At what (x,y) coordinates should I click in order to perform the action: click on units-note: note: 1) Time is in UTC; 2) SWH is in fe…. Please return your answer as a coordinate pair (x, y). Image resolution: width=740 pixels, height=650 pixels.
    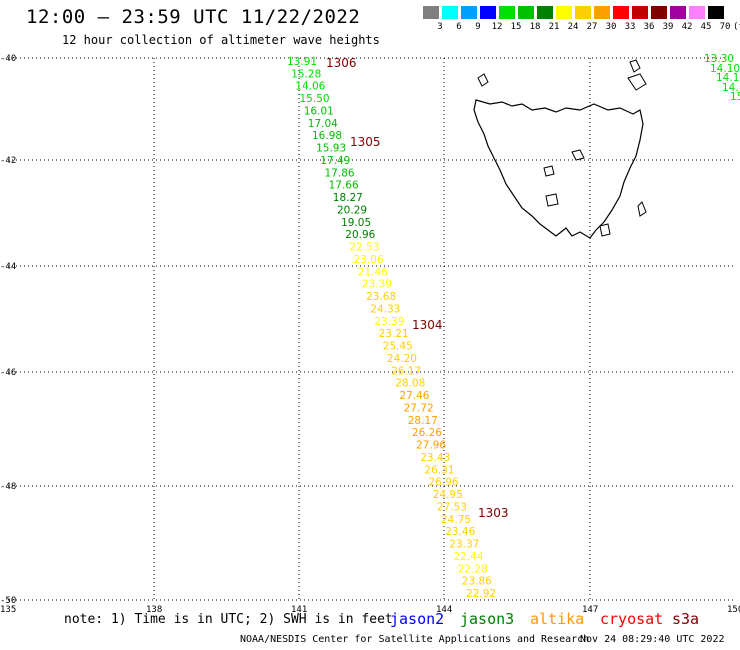
    Looking at the image, I should click on (228, 619).